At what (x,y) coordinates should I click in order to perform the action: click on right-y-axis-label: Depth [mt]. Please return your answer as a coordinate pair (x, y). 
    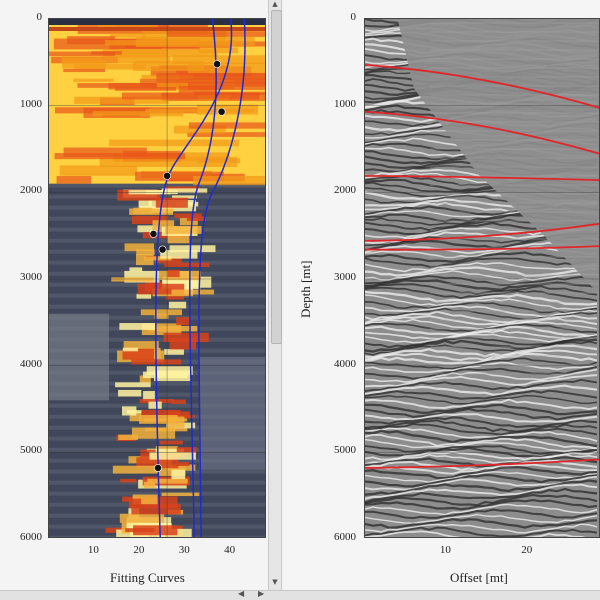
    Looking at the image, I should click on (305, 289).